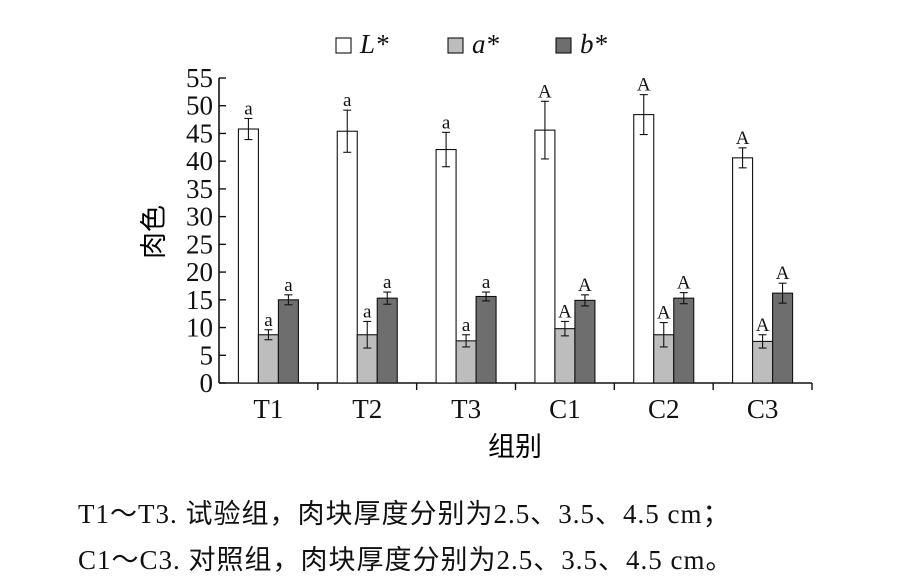  I want to click on x-tick-label: T2, so click(367, 409).